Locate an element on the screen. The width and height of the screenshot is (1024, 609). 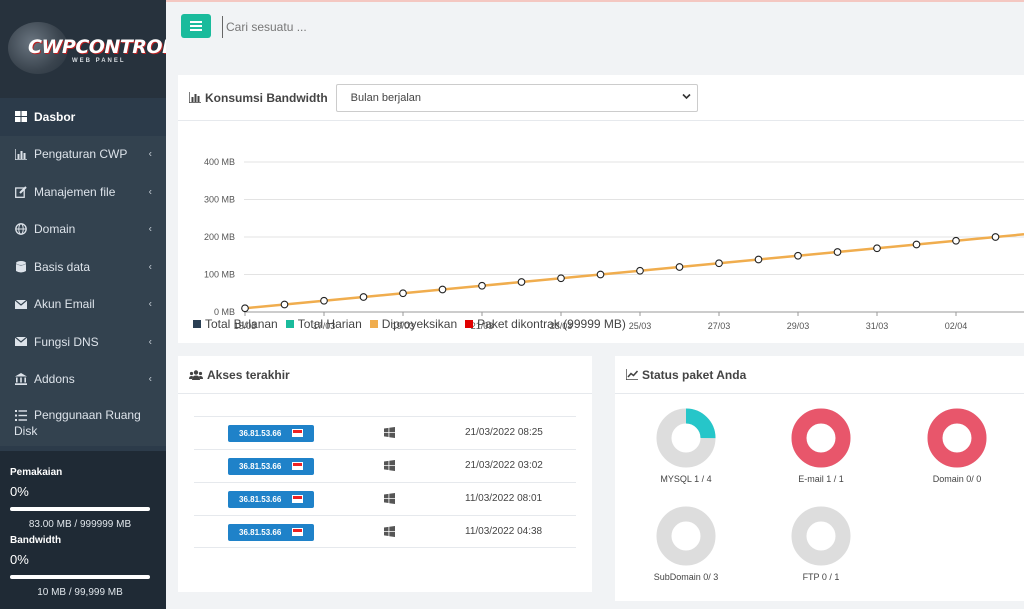
sidebar-item-label: Basis data is located at coordinates (62, 266).